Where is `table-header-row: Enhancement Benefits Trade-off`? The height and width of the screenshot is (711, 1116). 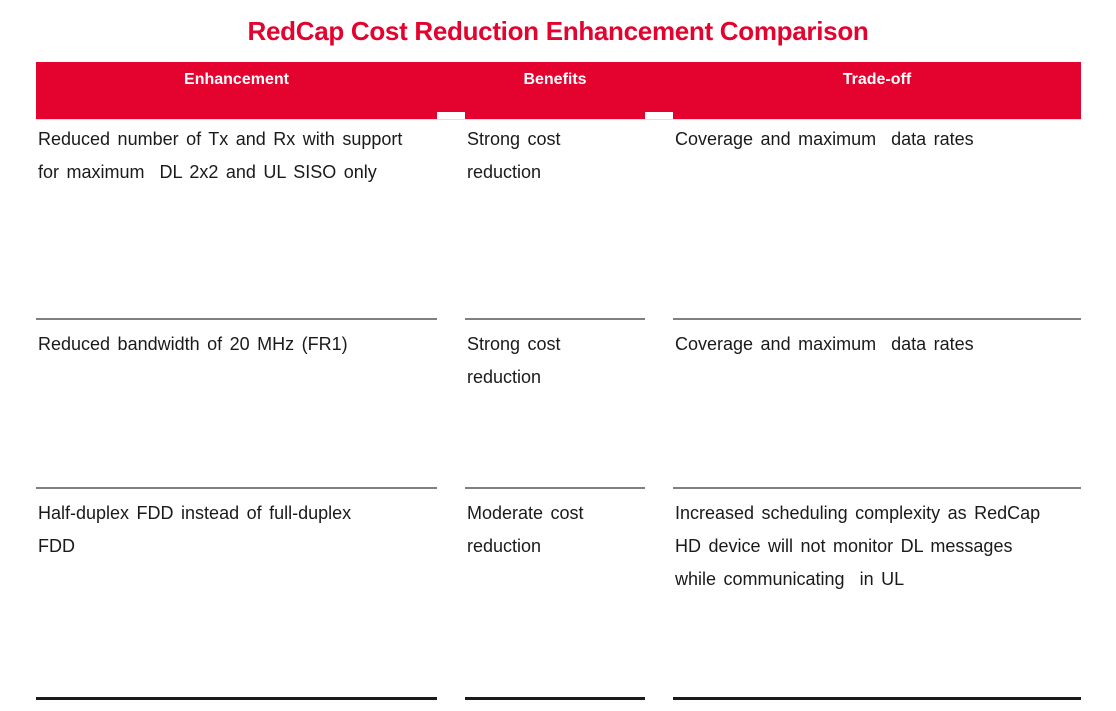 table-header-row: Enhancement Benefits Trade-off is located at coordinates (558, 87).